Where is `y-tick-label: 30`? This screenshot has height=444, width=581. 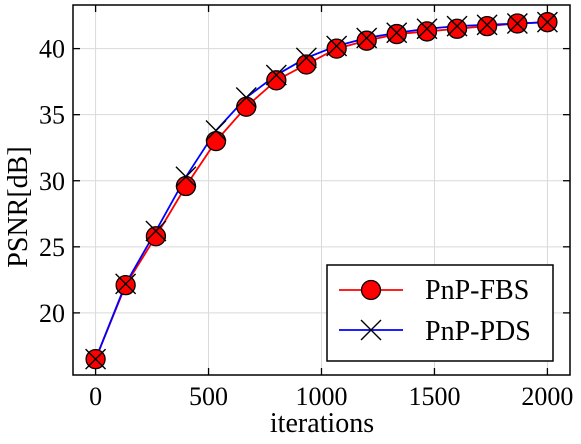
y-tick-label: 30 is located at coordinates (52, 181).